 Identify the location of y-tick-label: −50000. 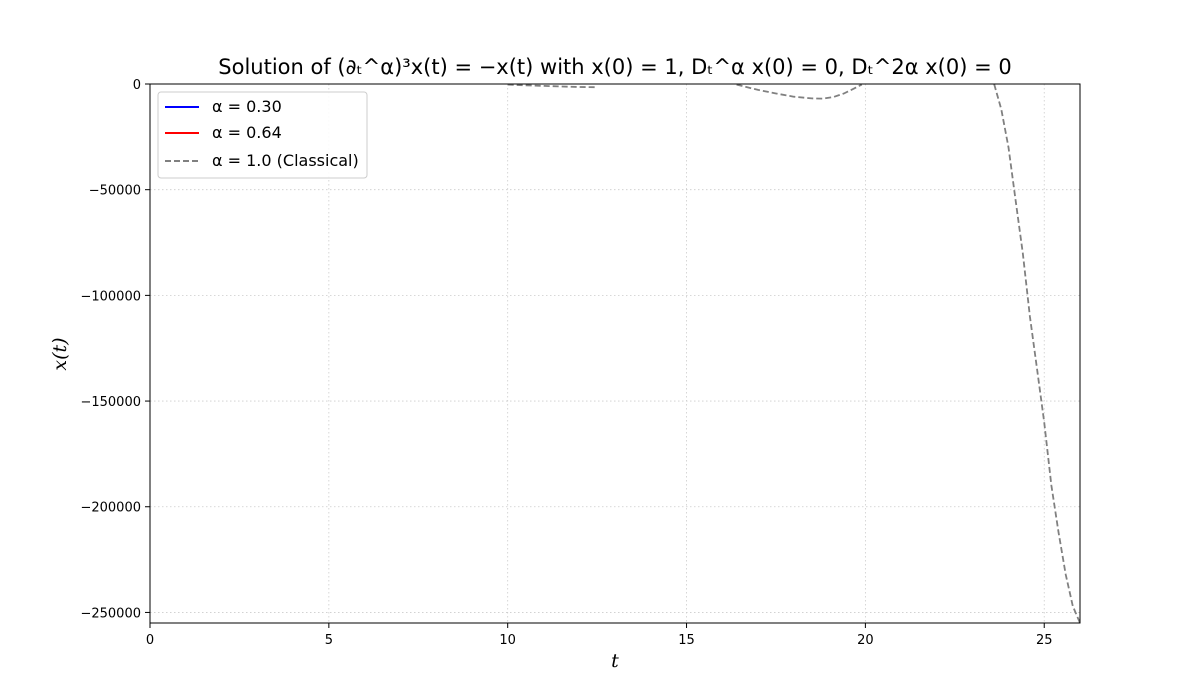
(115, 191).